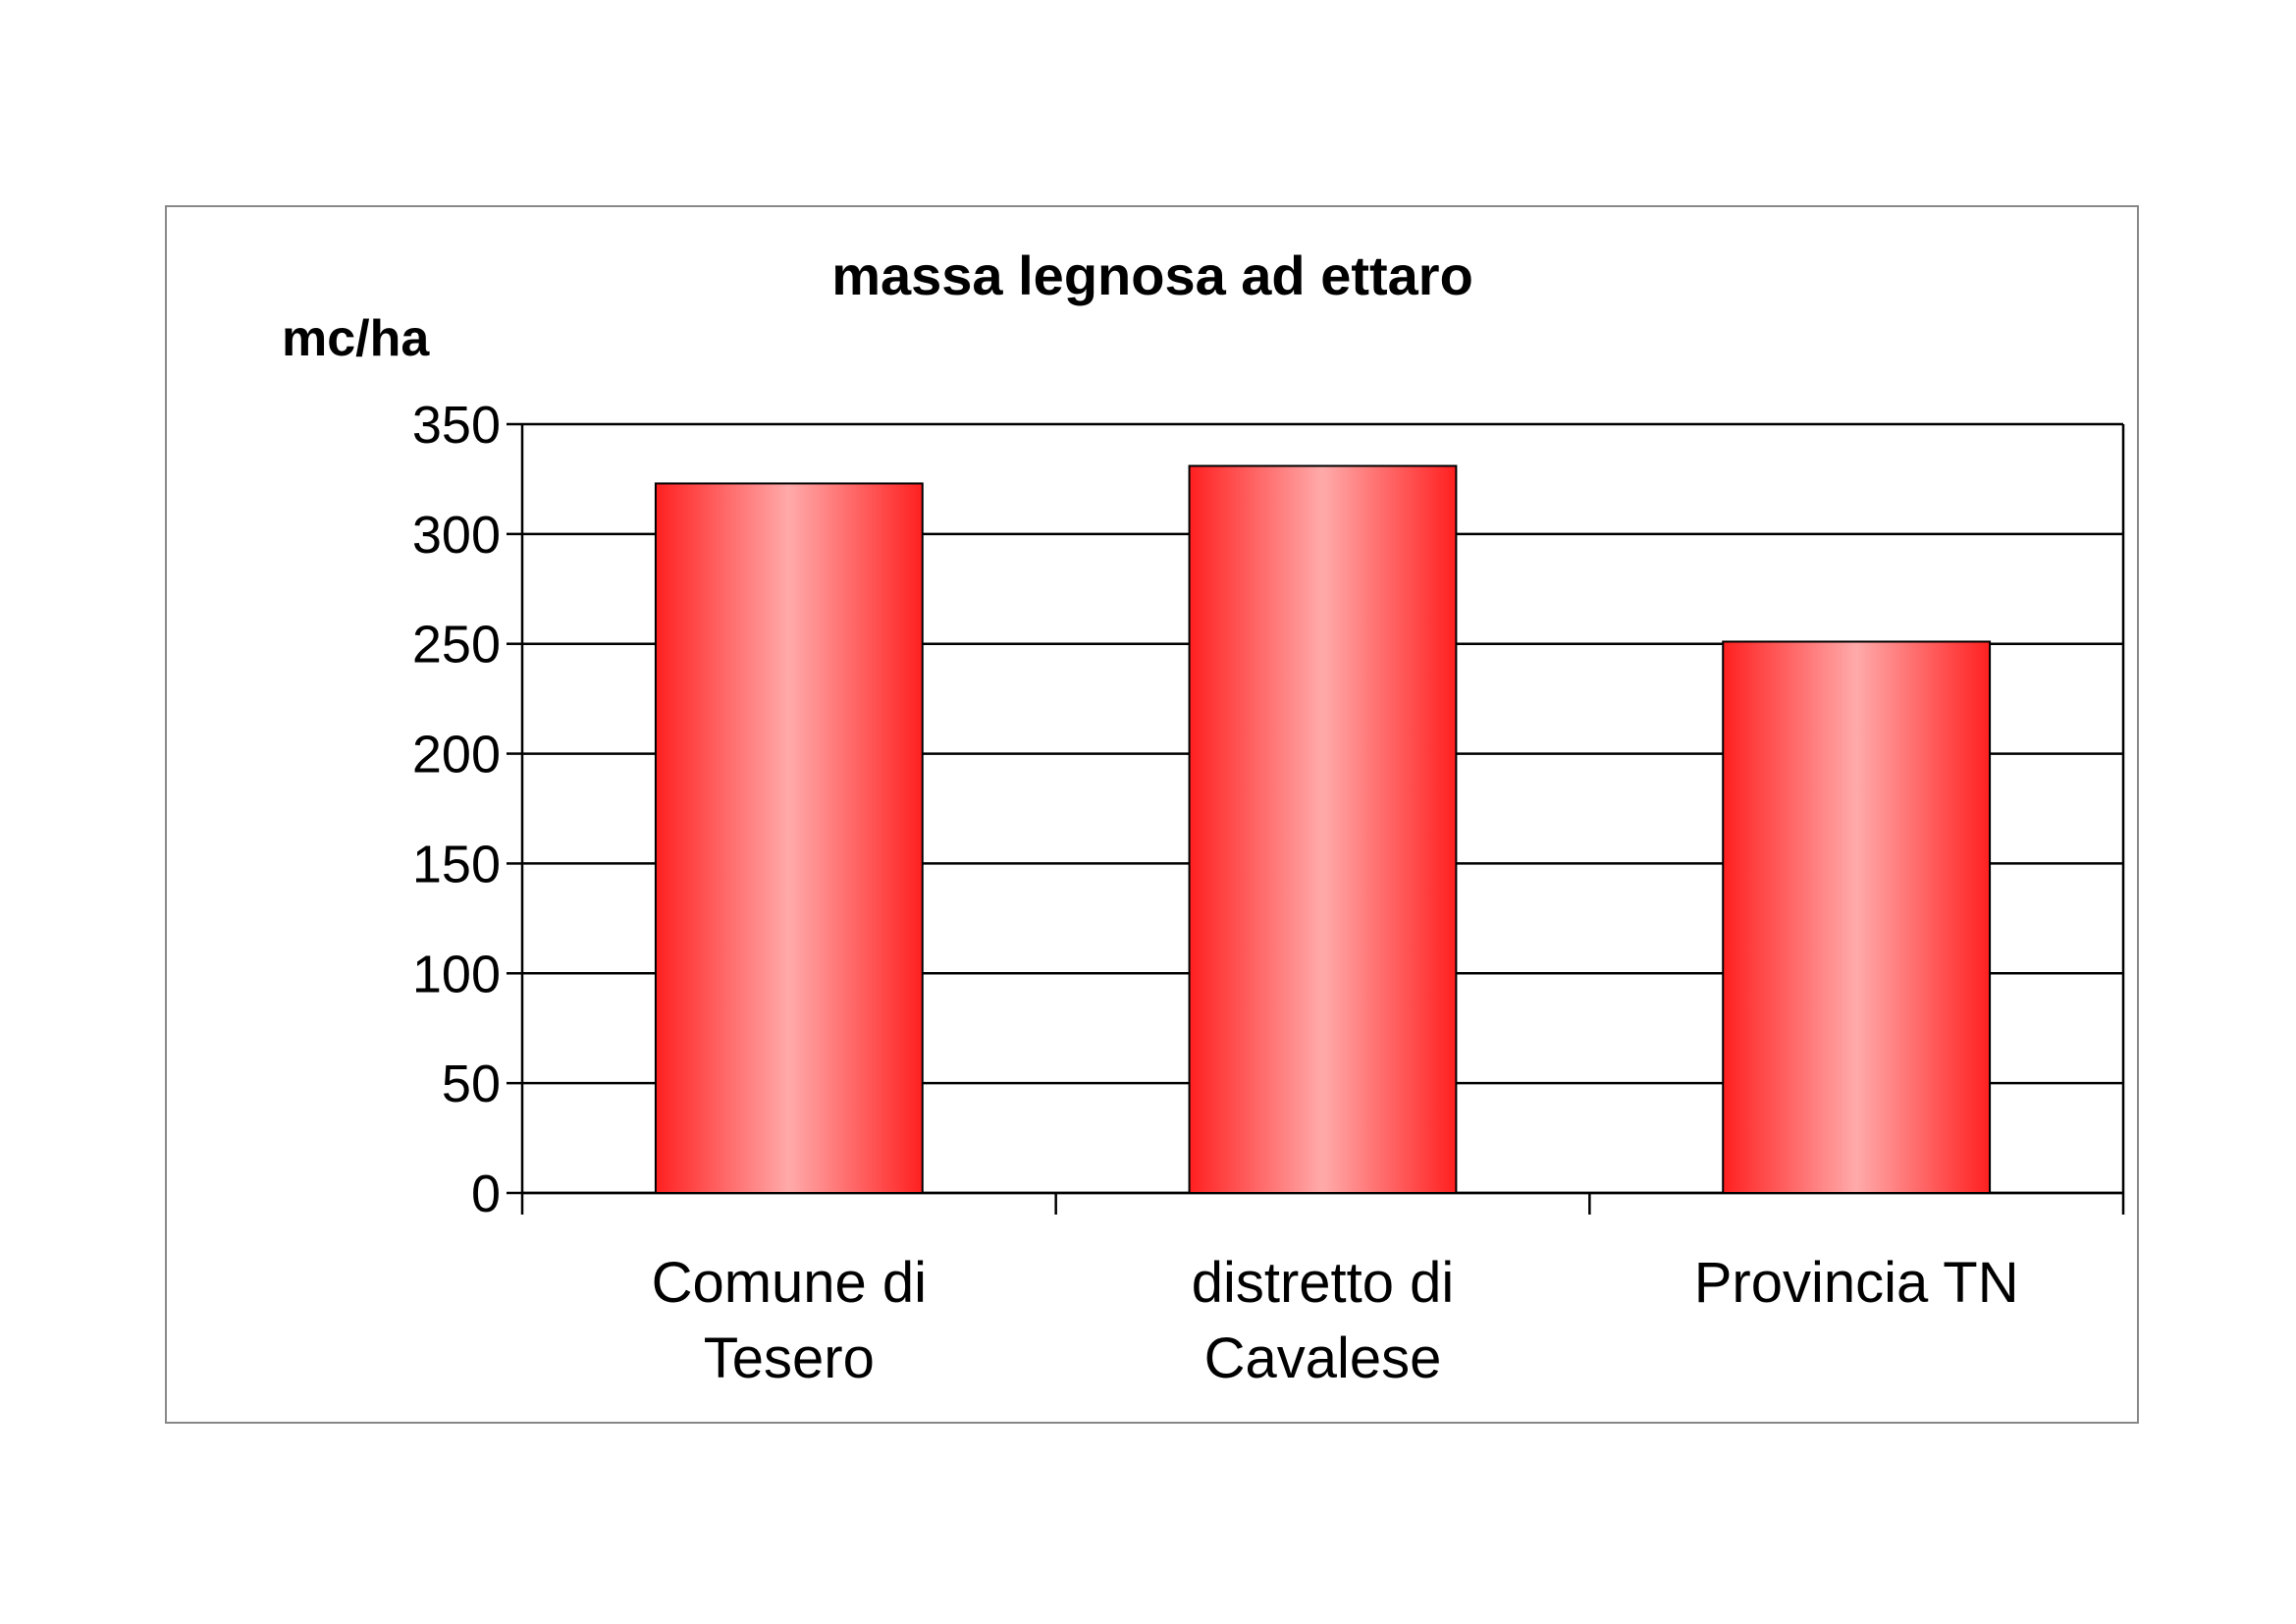  I want to click on chart-title: massa legnosa ad ettaro, so click(1152, 275).